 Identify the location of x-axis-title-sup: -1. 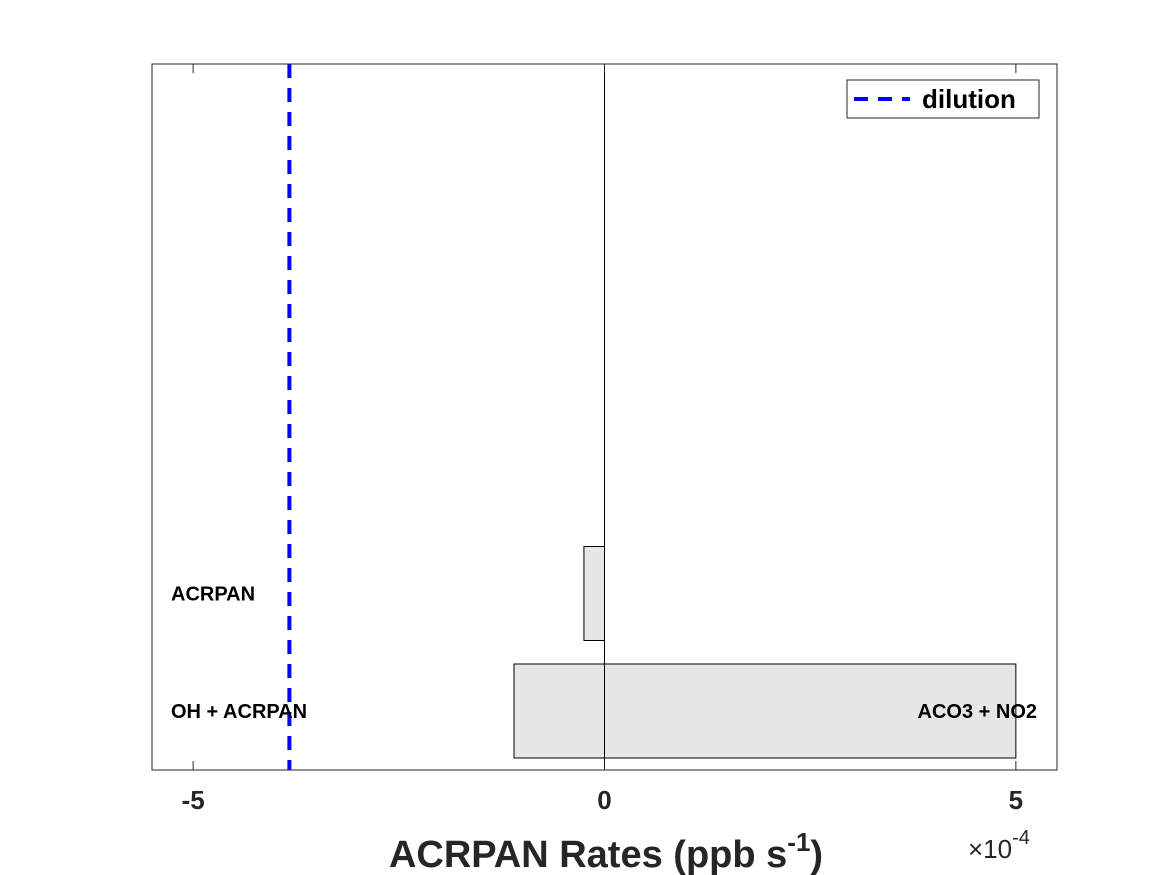
(798, 842).